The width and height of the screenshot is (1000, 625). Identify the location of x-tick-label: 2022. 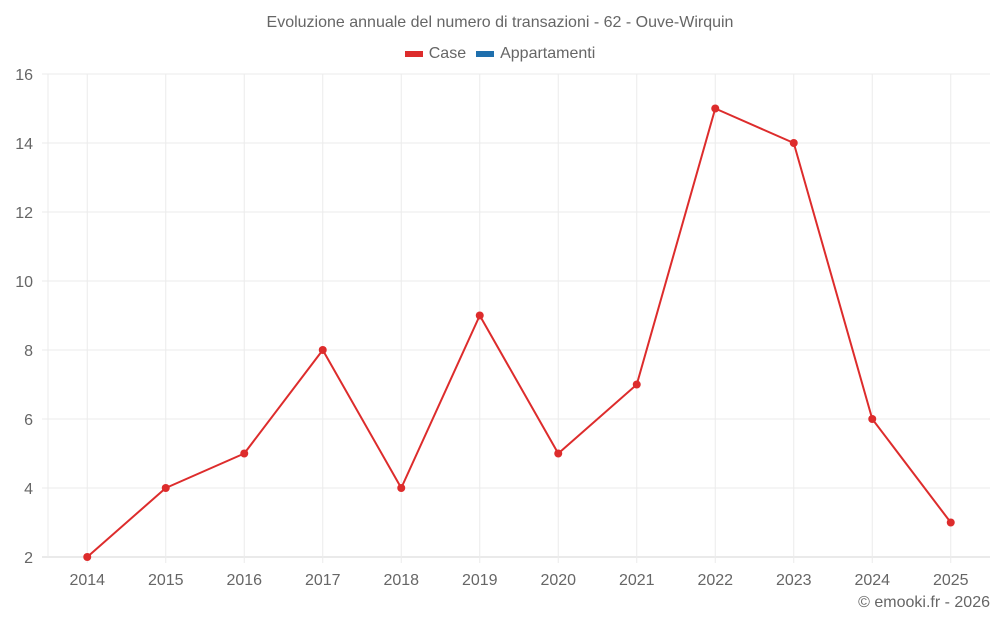
(715, 580).